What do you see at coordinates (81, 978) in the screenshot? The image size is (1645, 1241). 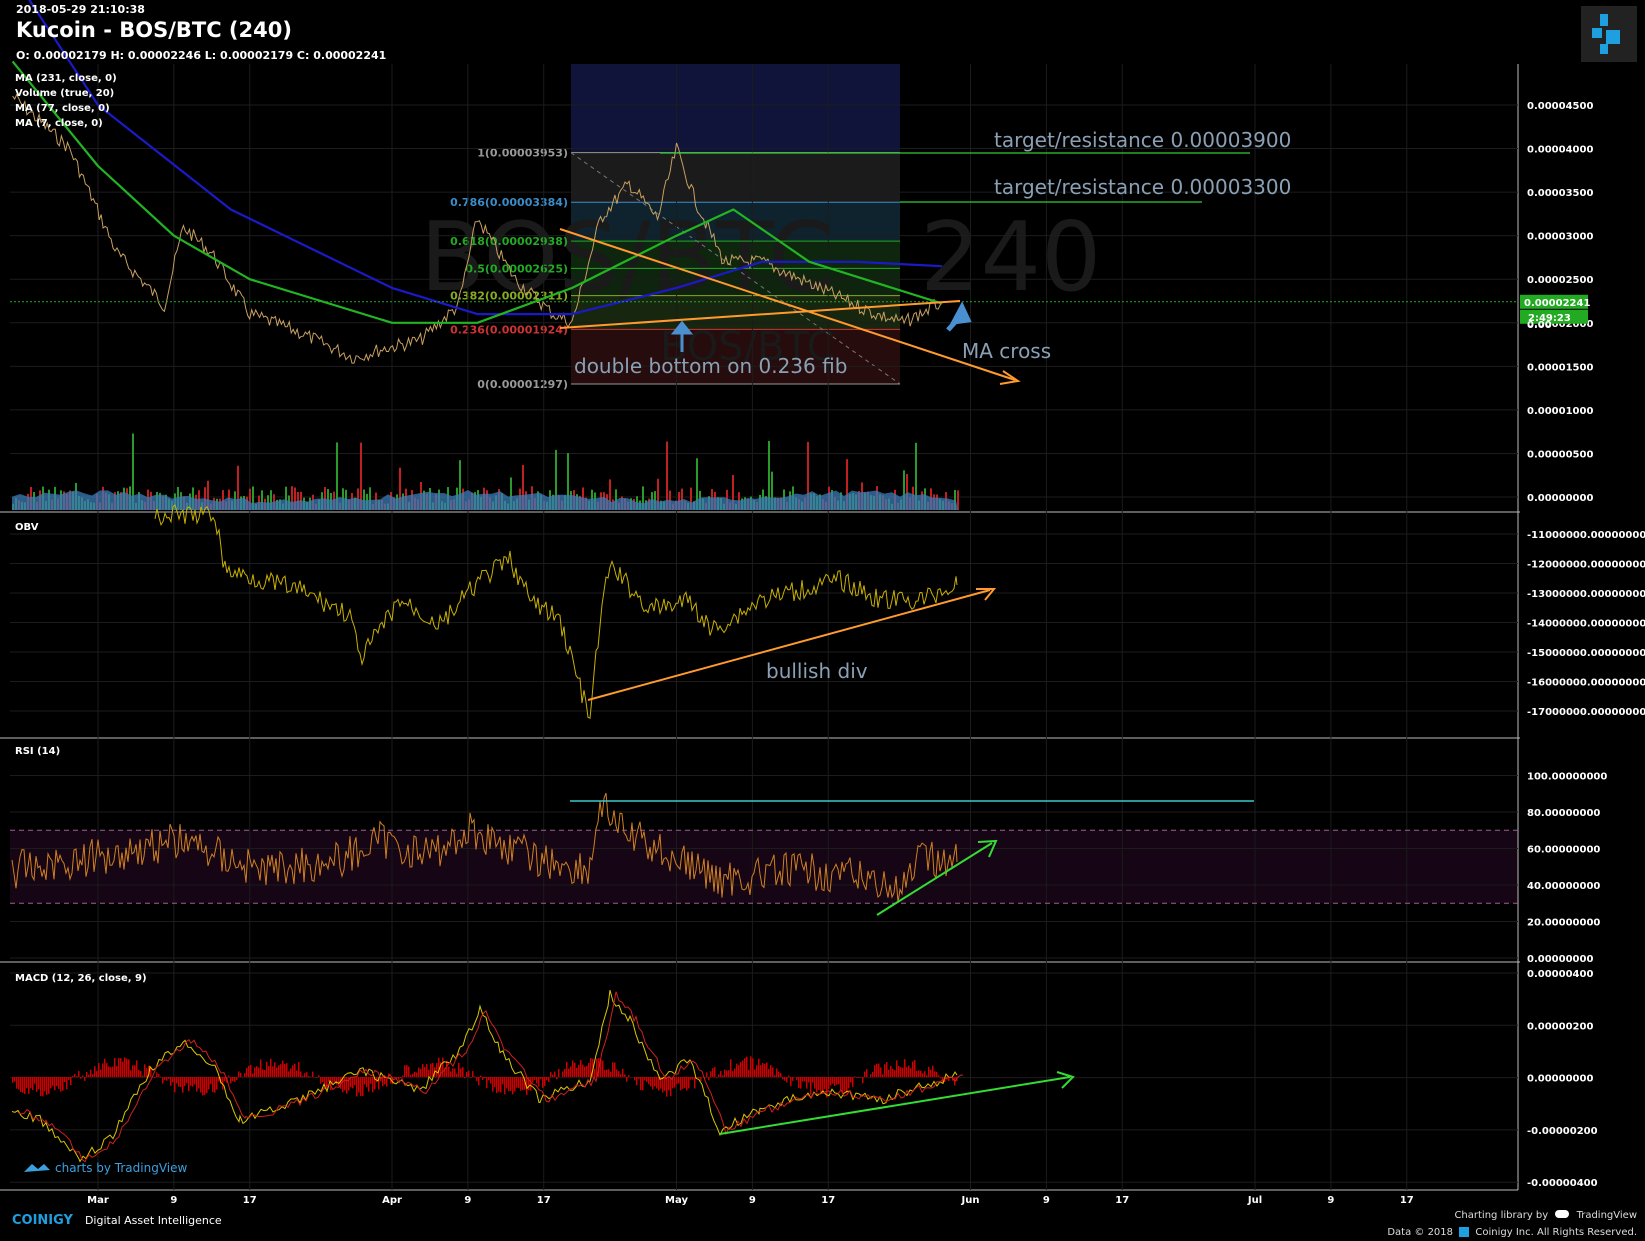 I see `macd-title: MACD (12, 26, close, 9)` at bounding box center [81, 978].